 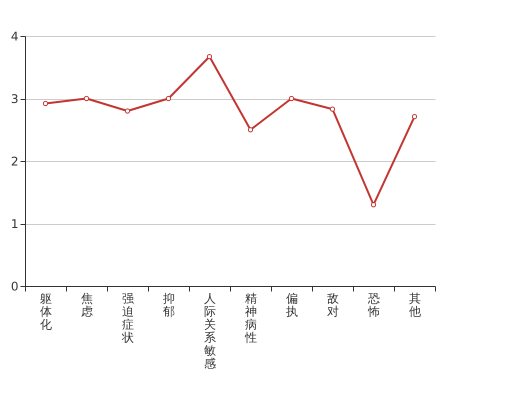 I want to click on x-tick-label: 焦虑, so click(x=87, y=305).